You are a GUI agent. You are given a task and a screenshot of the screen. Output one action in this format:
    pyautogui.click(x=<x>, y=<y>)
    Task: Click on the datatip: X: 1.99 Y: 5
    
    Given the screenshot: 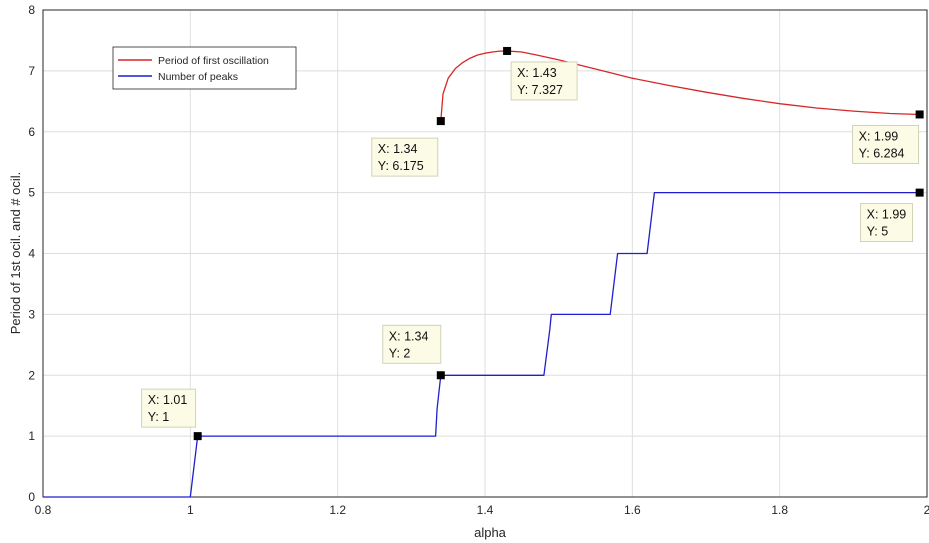 What is the action you would take?
    pyautogui.click(x=887, y=223)
    